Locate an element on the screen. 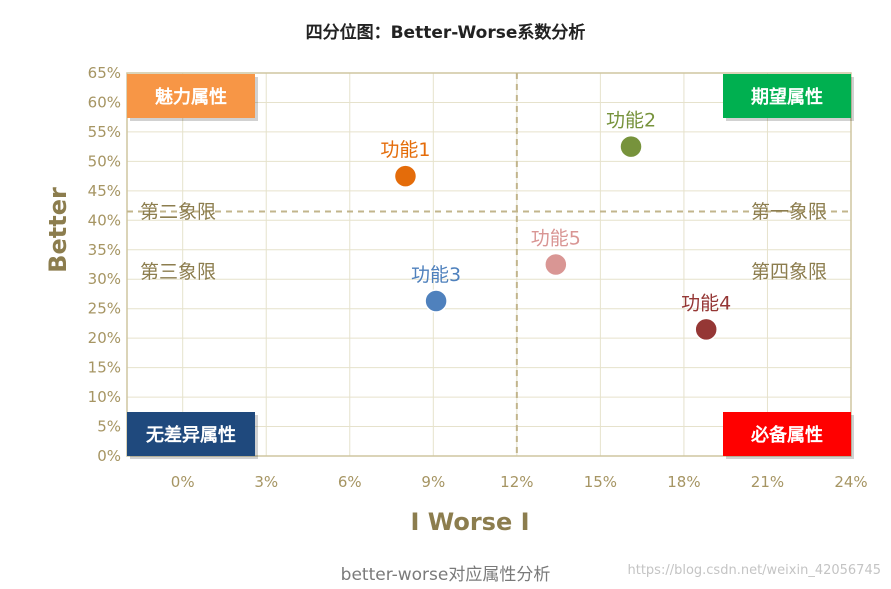 Image resolution: width=891 pixels, height=589 pixels. corner-box-label: 必备属性 is located at coordinates (786, 435).